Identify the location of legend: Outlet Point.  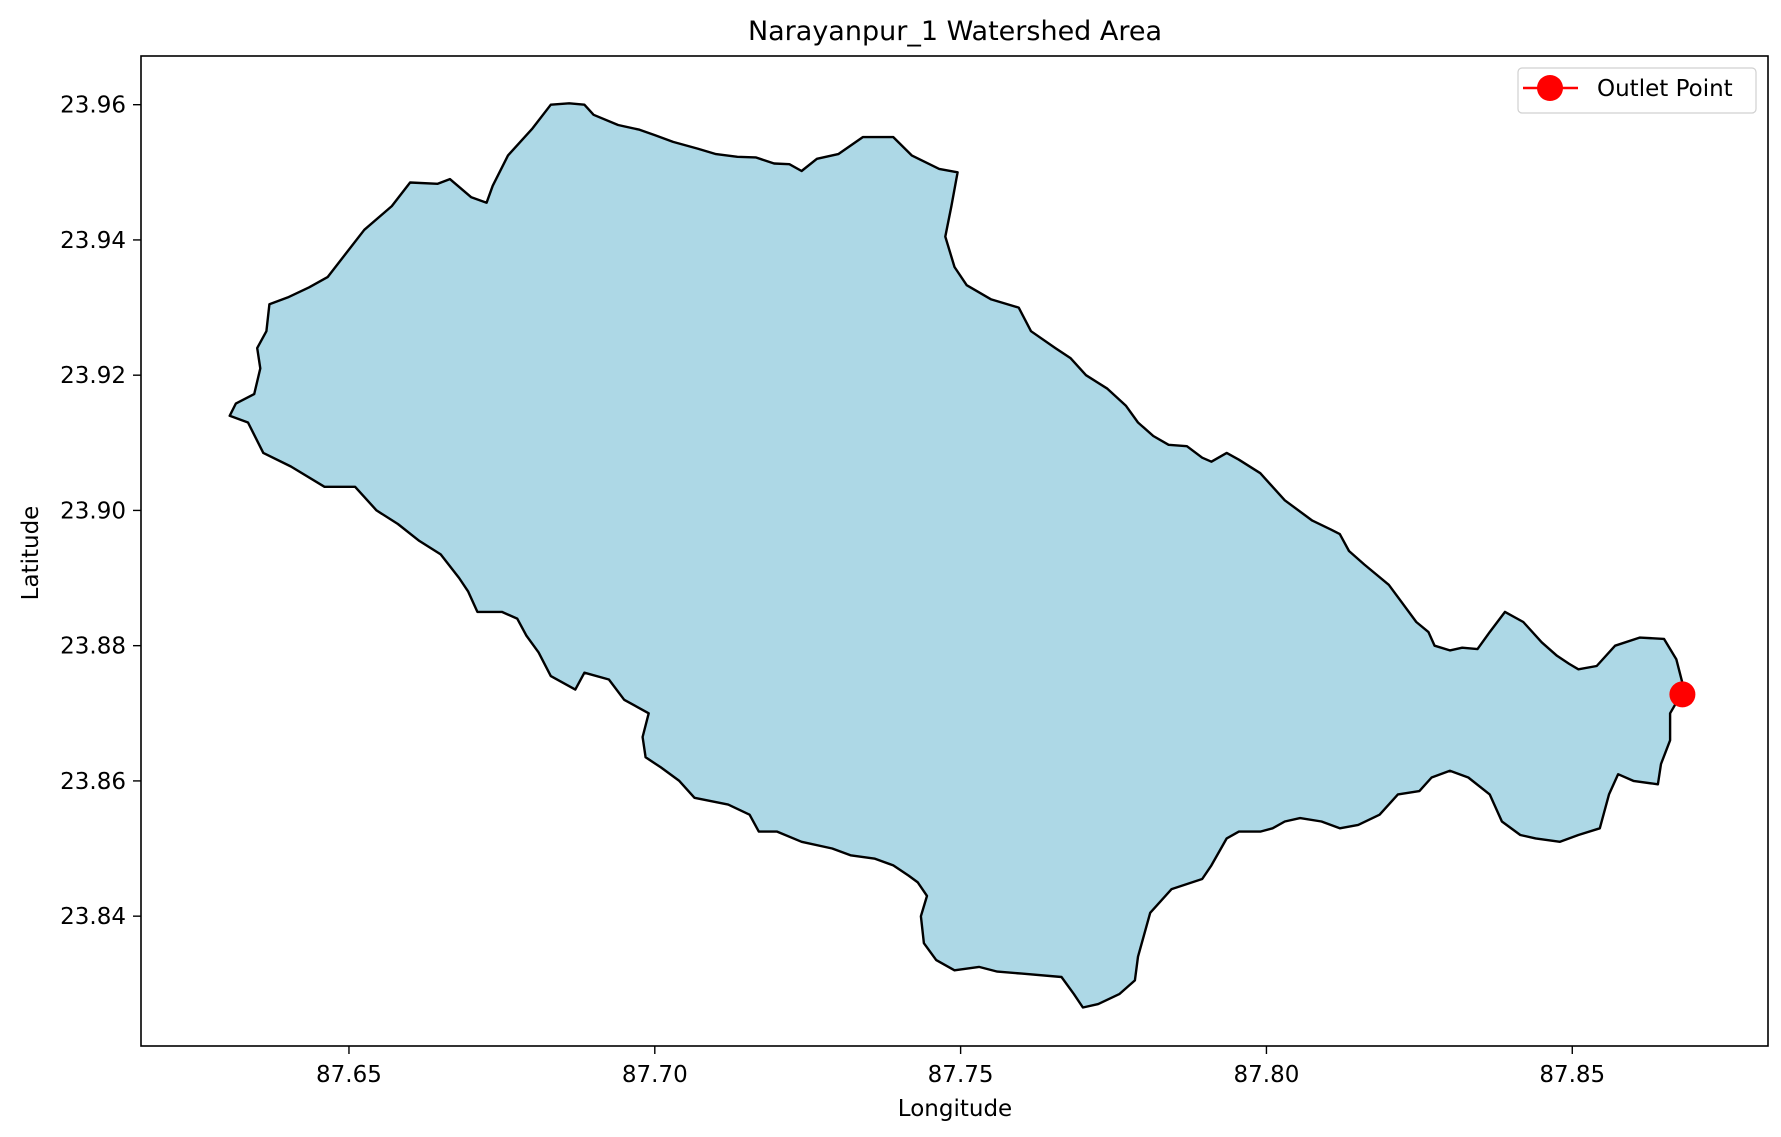
(1637, 90).